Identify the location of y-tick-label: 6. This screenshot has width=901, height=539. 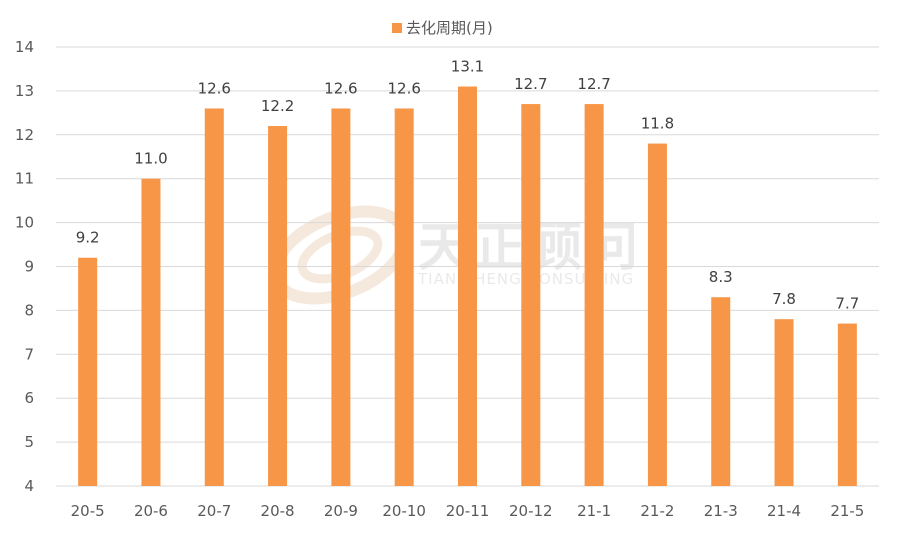
(29, 398).